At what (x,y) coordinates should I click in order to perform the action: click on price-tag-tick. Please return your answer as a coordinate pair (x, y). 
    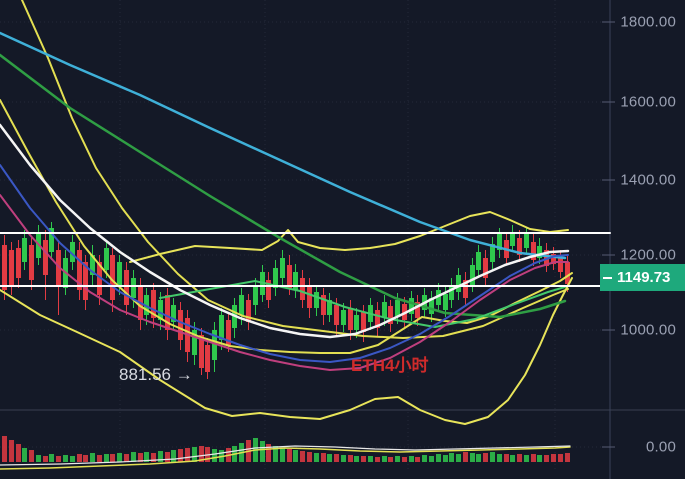
    Looking at the image, I should click on (607, 277).